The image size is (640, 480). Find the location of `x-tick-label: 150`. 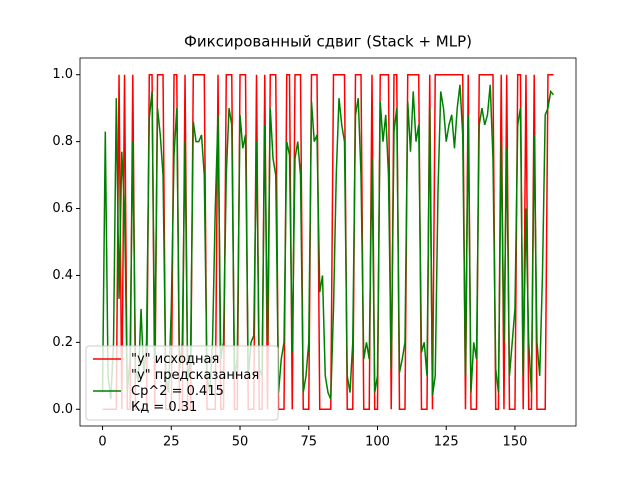

x-tick-label: 150 is located at coordinates (515, 442).